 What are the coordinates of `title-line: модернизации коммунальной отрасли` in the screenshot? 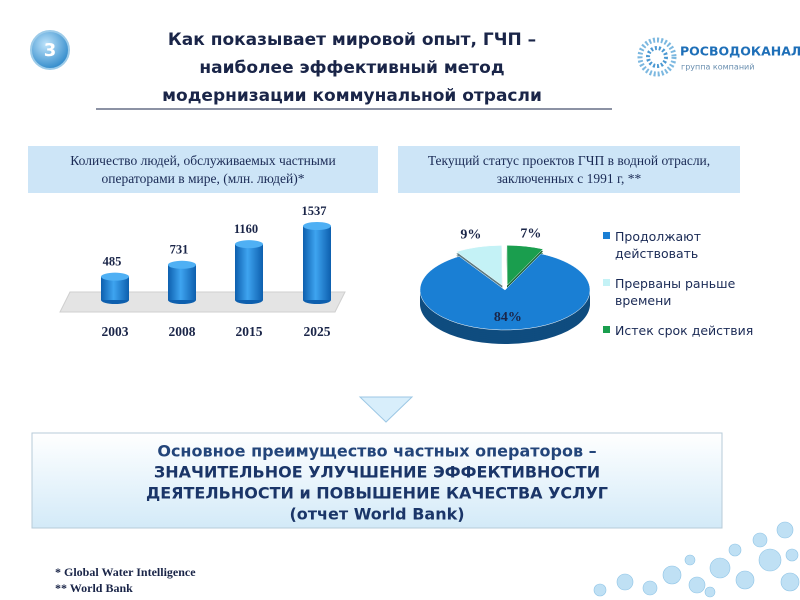 It's located at (352, 96).